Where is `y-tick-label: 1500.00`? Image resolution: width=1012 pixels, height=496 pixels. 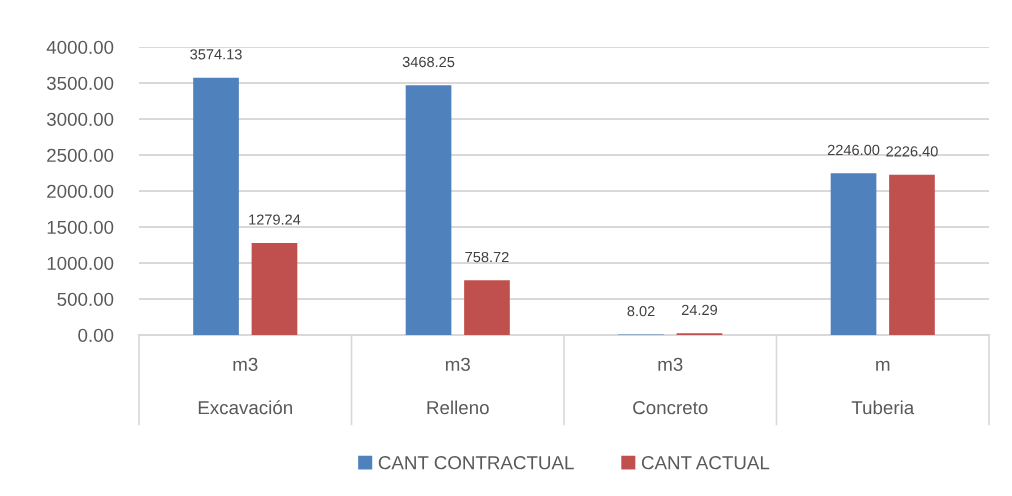 y-tick-label: 1500.00 is located at coordinates (80, 227).